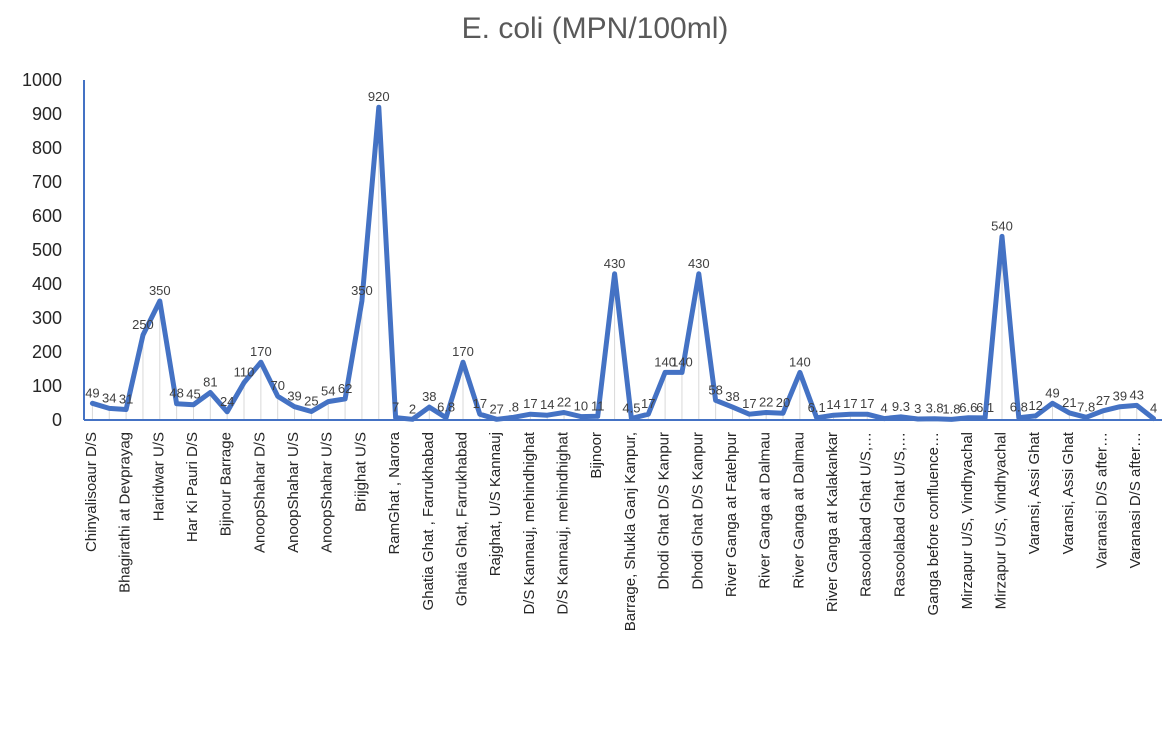  What do you see at coordinates (513, 406) in the screenshot?
I see `data-label: .8` at bounding box center [513, 406].